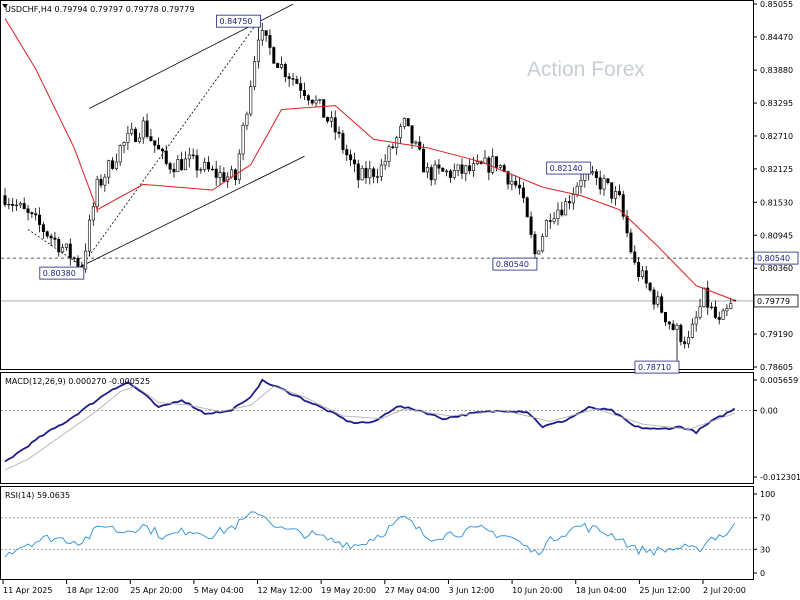  Describe the element at coordinates (59, 273) in the screenshot. I see `price-label-text: 0.80380` at that location.